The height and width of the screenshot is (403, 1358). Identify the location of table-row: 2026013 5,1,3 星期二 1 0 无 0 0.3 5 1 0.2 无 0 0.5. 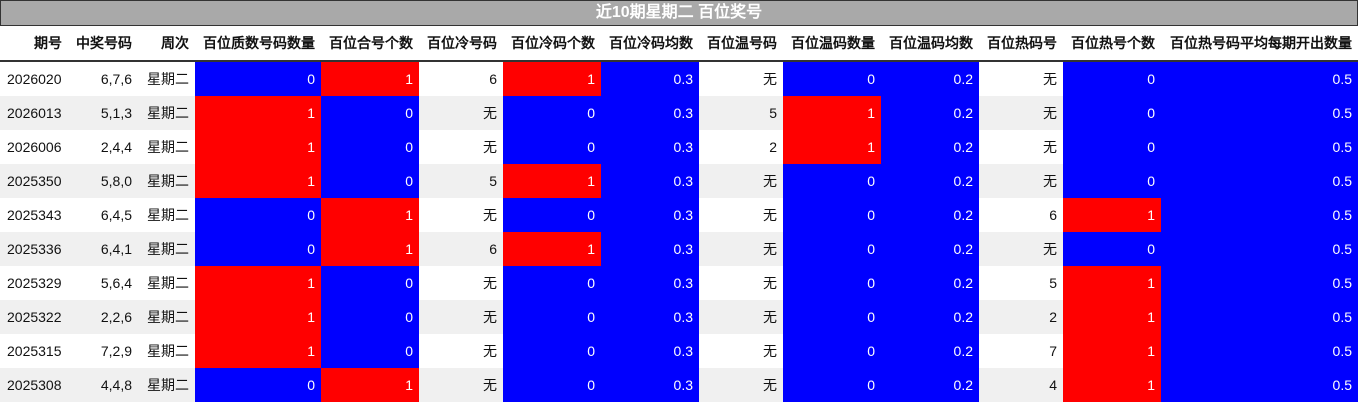
(679, 113).